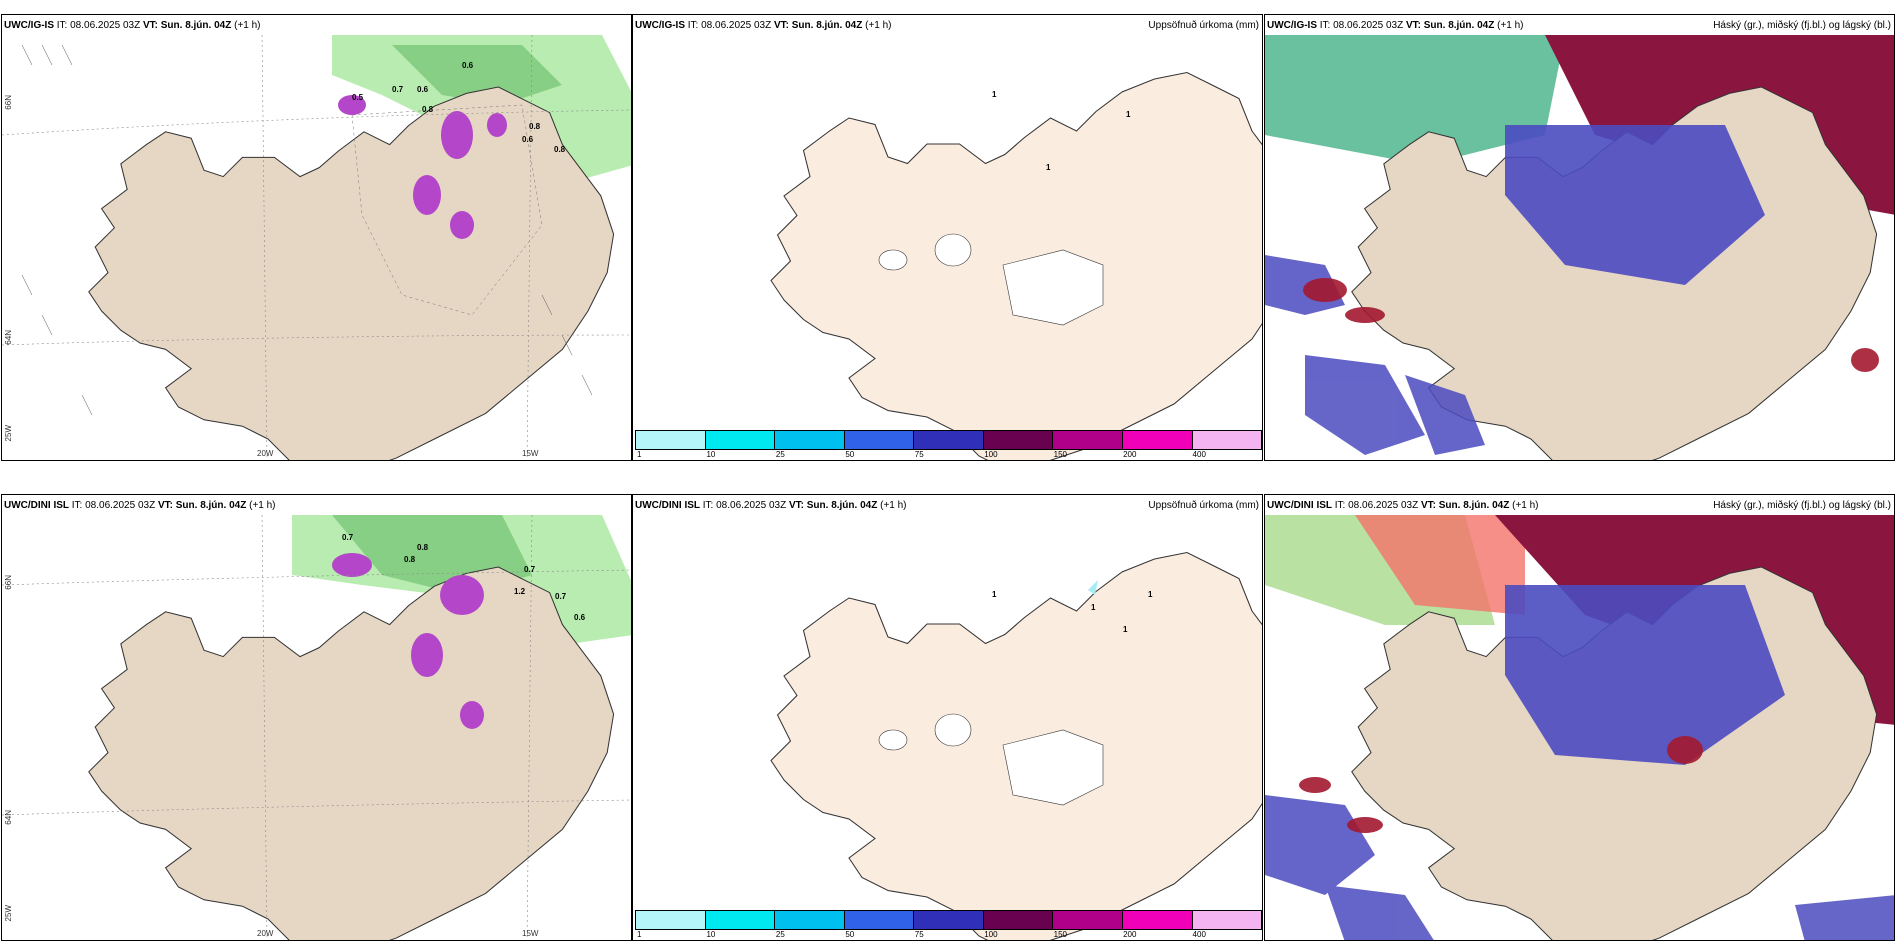 The width and height of the screenshot is (1900, 950). I want to click on hatch-area, so click(447, 210).